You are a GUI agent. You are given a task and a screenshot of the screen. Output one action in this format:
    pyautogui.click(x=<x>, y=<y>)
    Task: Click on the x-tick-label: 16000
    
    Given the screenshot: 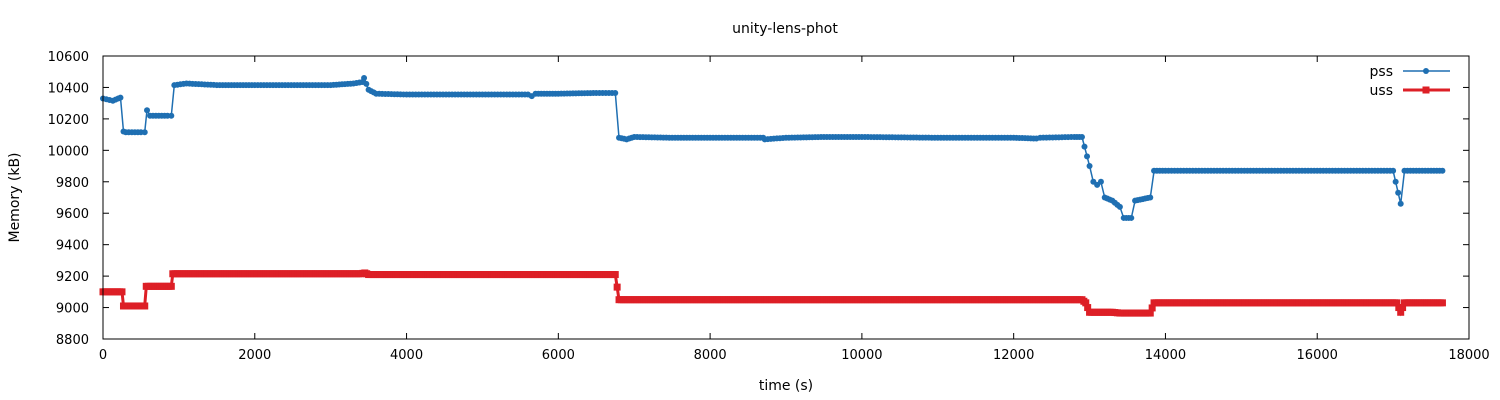 What is the action you would take?
    pyautogui.click(x=1317, y=355)
    